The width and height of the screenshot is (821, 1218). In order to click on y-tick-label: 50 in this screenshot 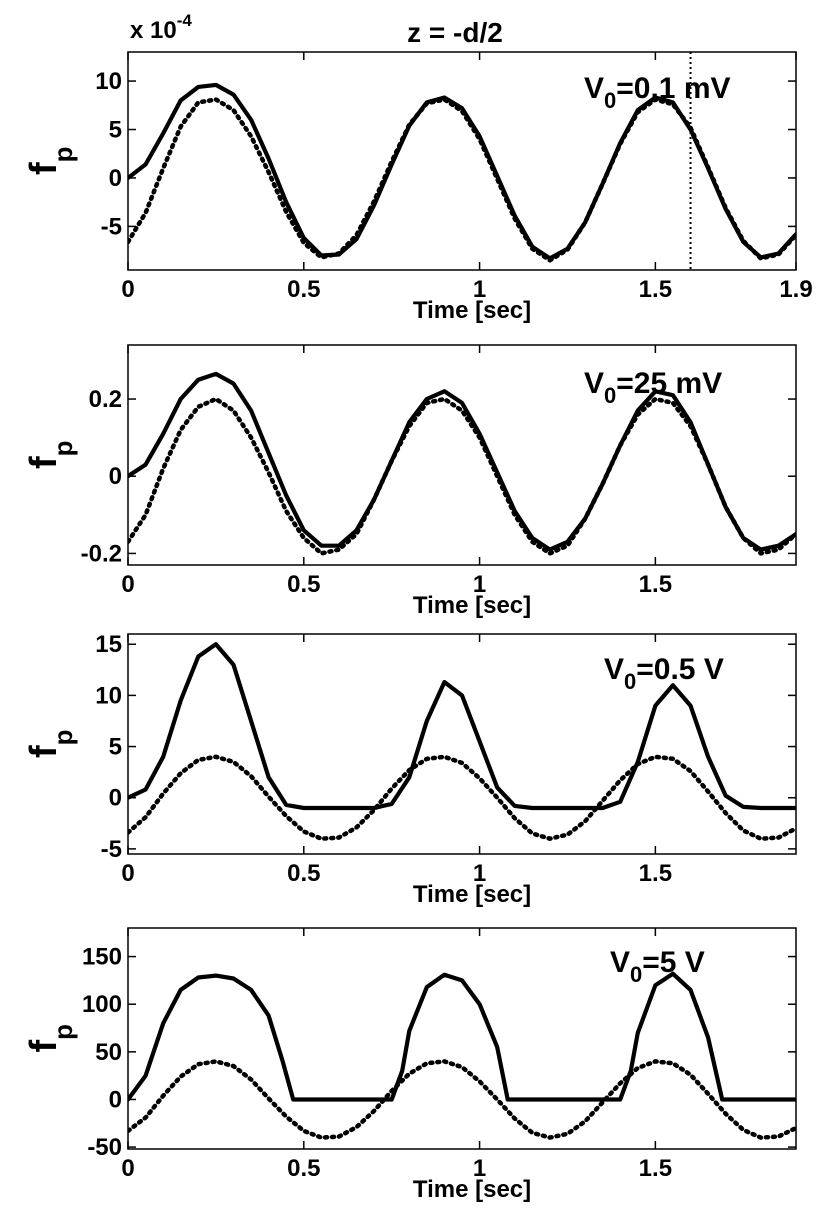, I will do `click(108, 1052)`.